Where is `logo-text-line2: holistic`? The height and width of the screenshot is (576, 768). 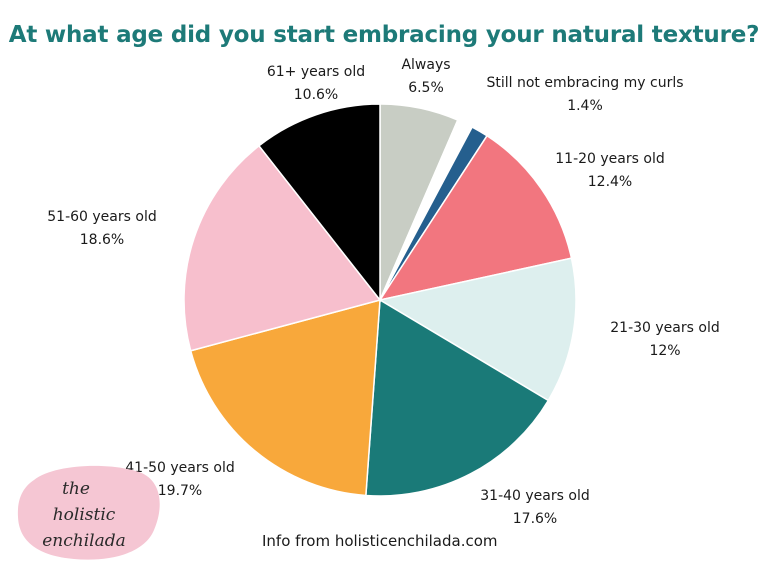
logo-text-line2: holistic is located at coordinates (84, 515).